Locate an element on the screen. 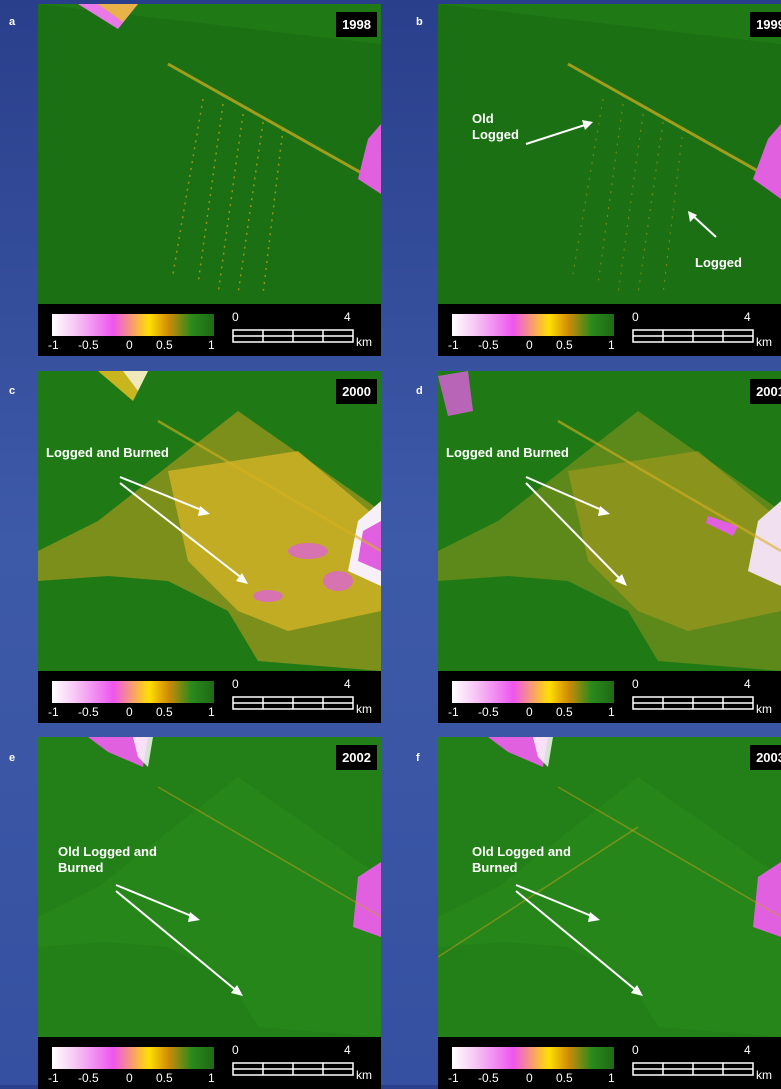  satellite-image-2000 is located at coordinates (209, 521).